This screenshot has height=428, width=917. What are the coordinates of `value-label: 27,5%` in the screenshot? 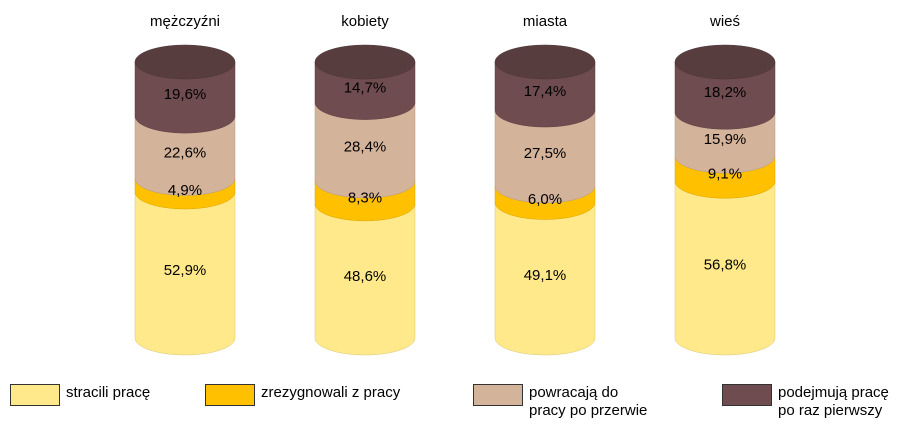 It's located at (545, 153).